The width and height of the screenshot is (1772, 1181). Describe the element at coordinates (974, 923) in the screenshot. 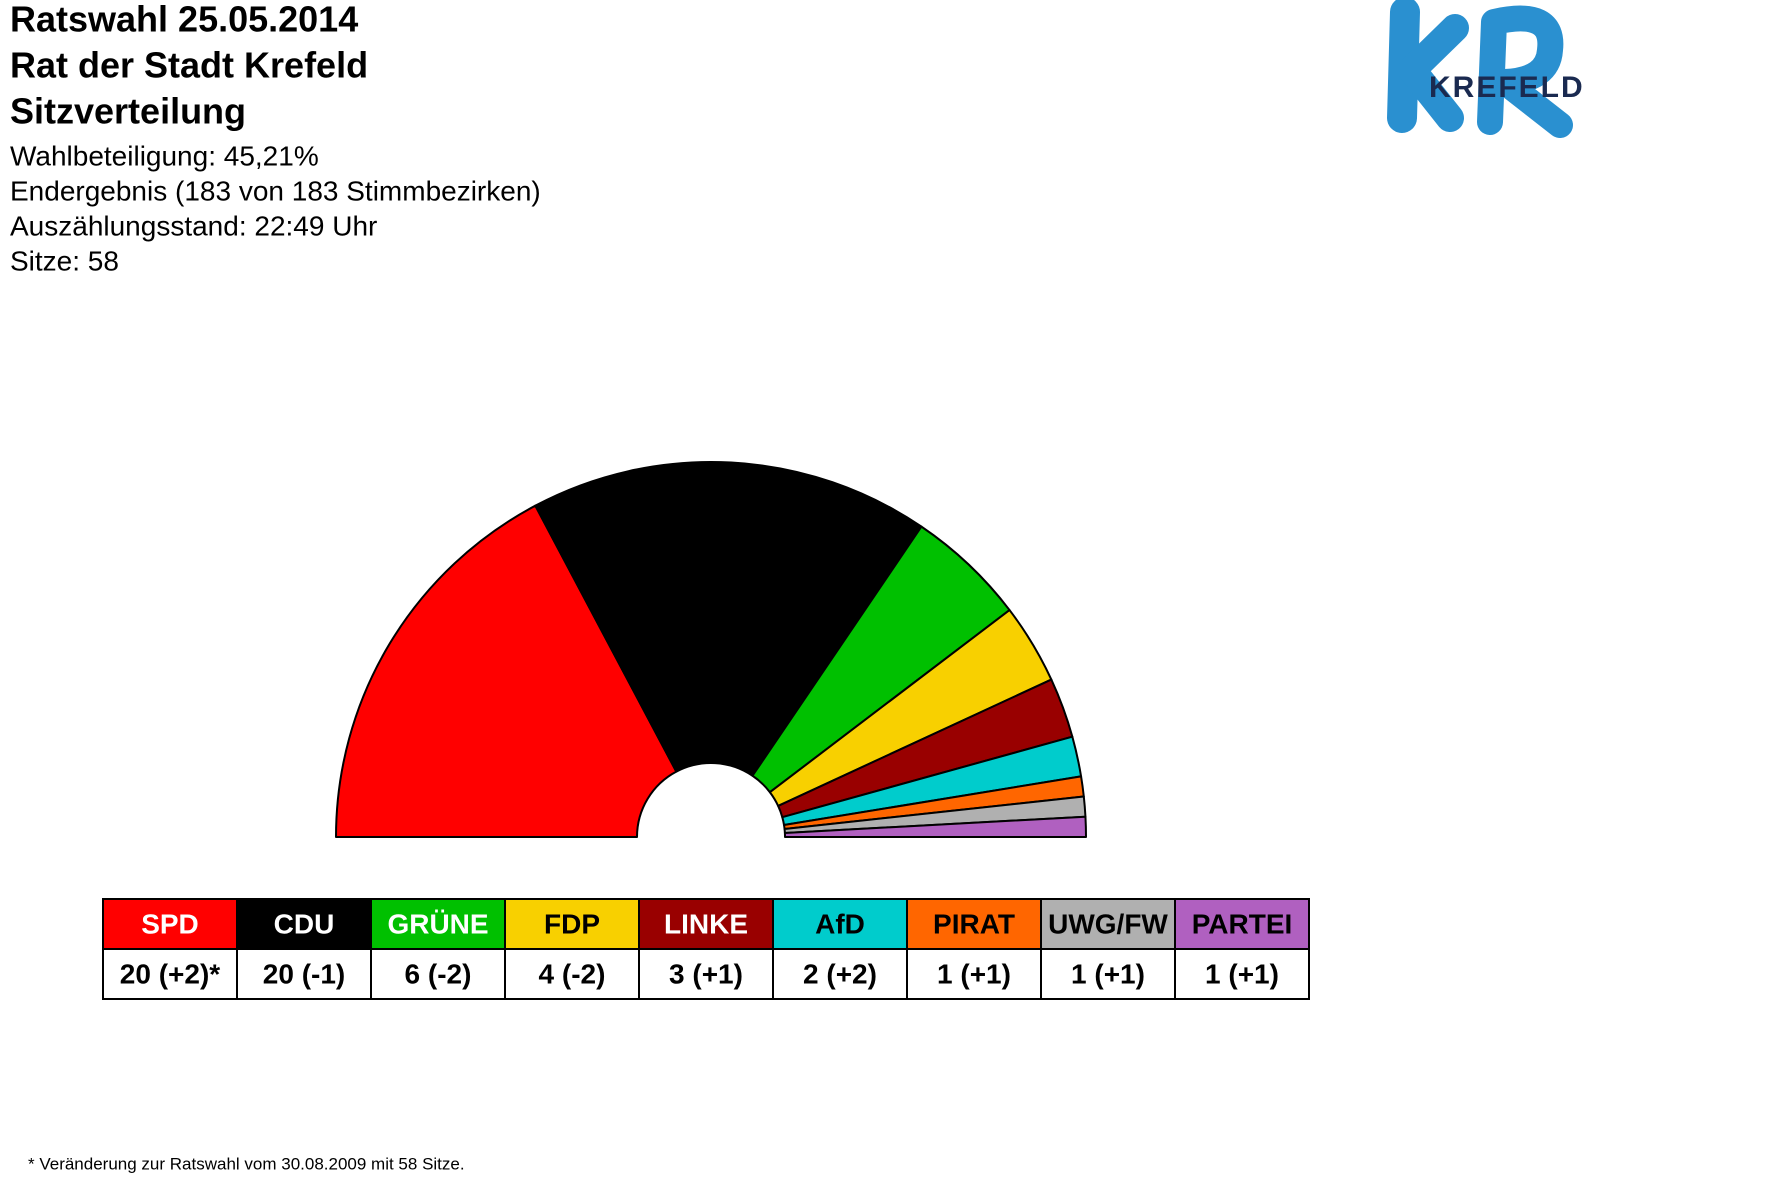

I see `legend-label: PIRAT` at that location.